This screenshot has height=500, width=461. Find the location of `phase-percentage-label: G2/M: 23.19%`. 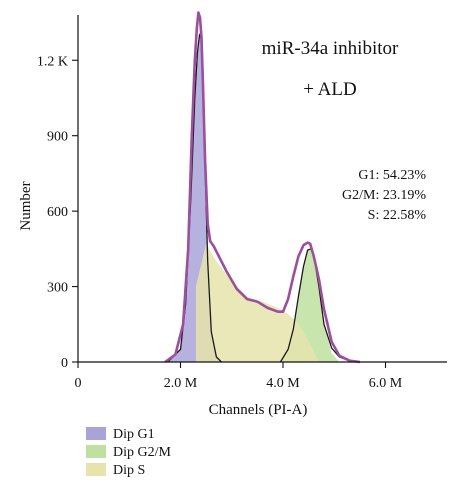

phase-percentage-label: G2/M: 23.19% is located at coordinates (384, 195).